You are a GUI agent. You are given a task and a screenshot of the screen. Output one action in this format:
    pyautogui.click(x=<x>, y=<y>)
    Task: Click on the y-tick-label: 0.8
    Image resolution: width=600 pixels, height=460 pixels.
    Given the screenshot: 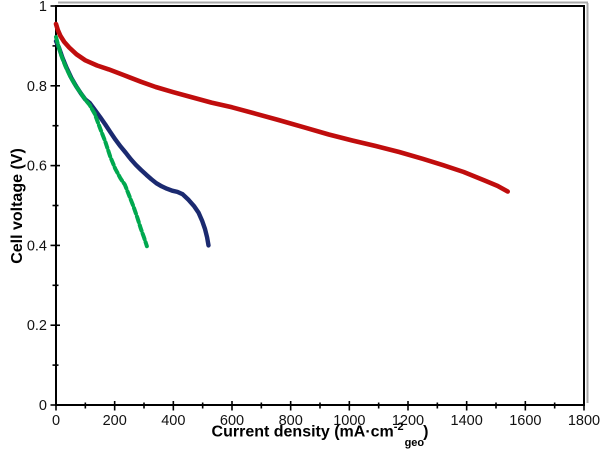 What is the action you would take?
    pyautogui.click(x=37, y=87)
    